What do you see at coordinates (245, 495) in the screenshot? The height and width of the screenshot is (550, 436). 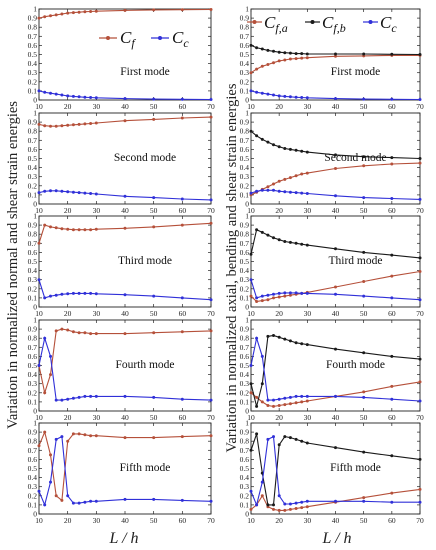 I see `y-tick-label: 0.2` at bounding box center [245, 495].